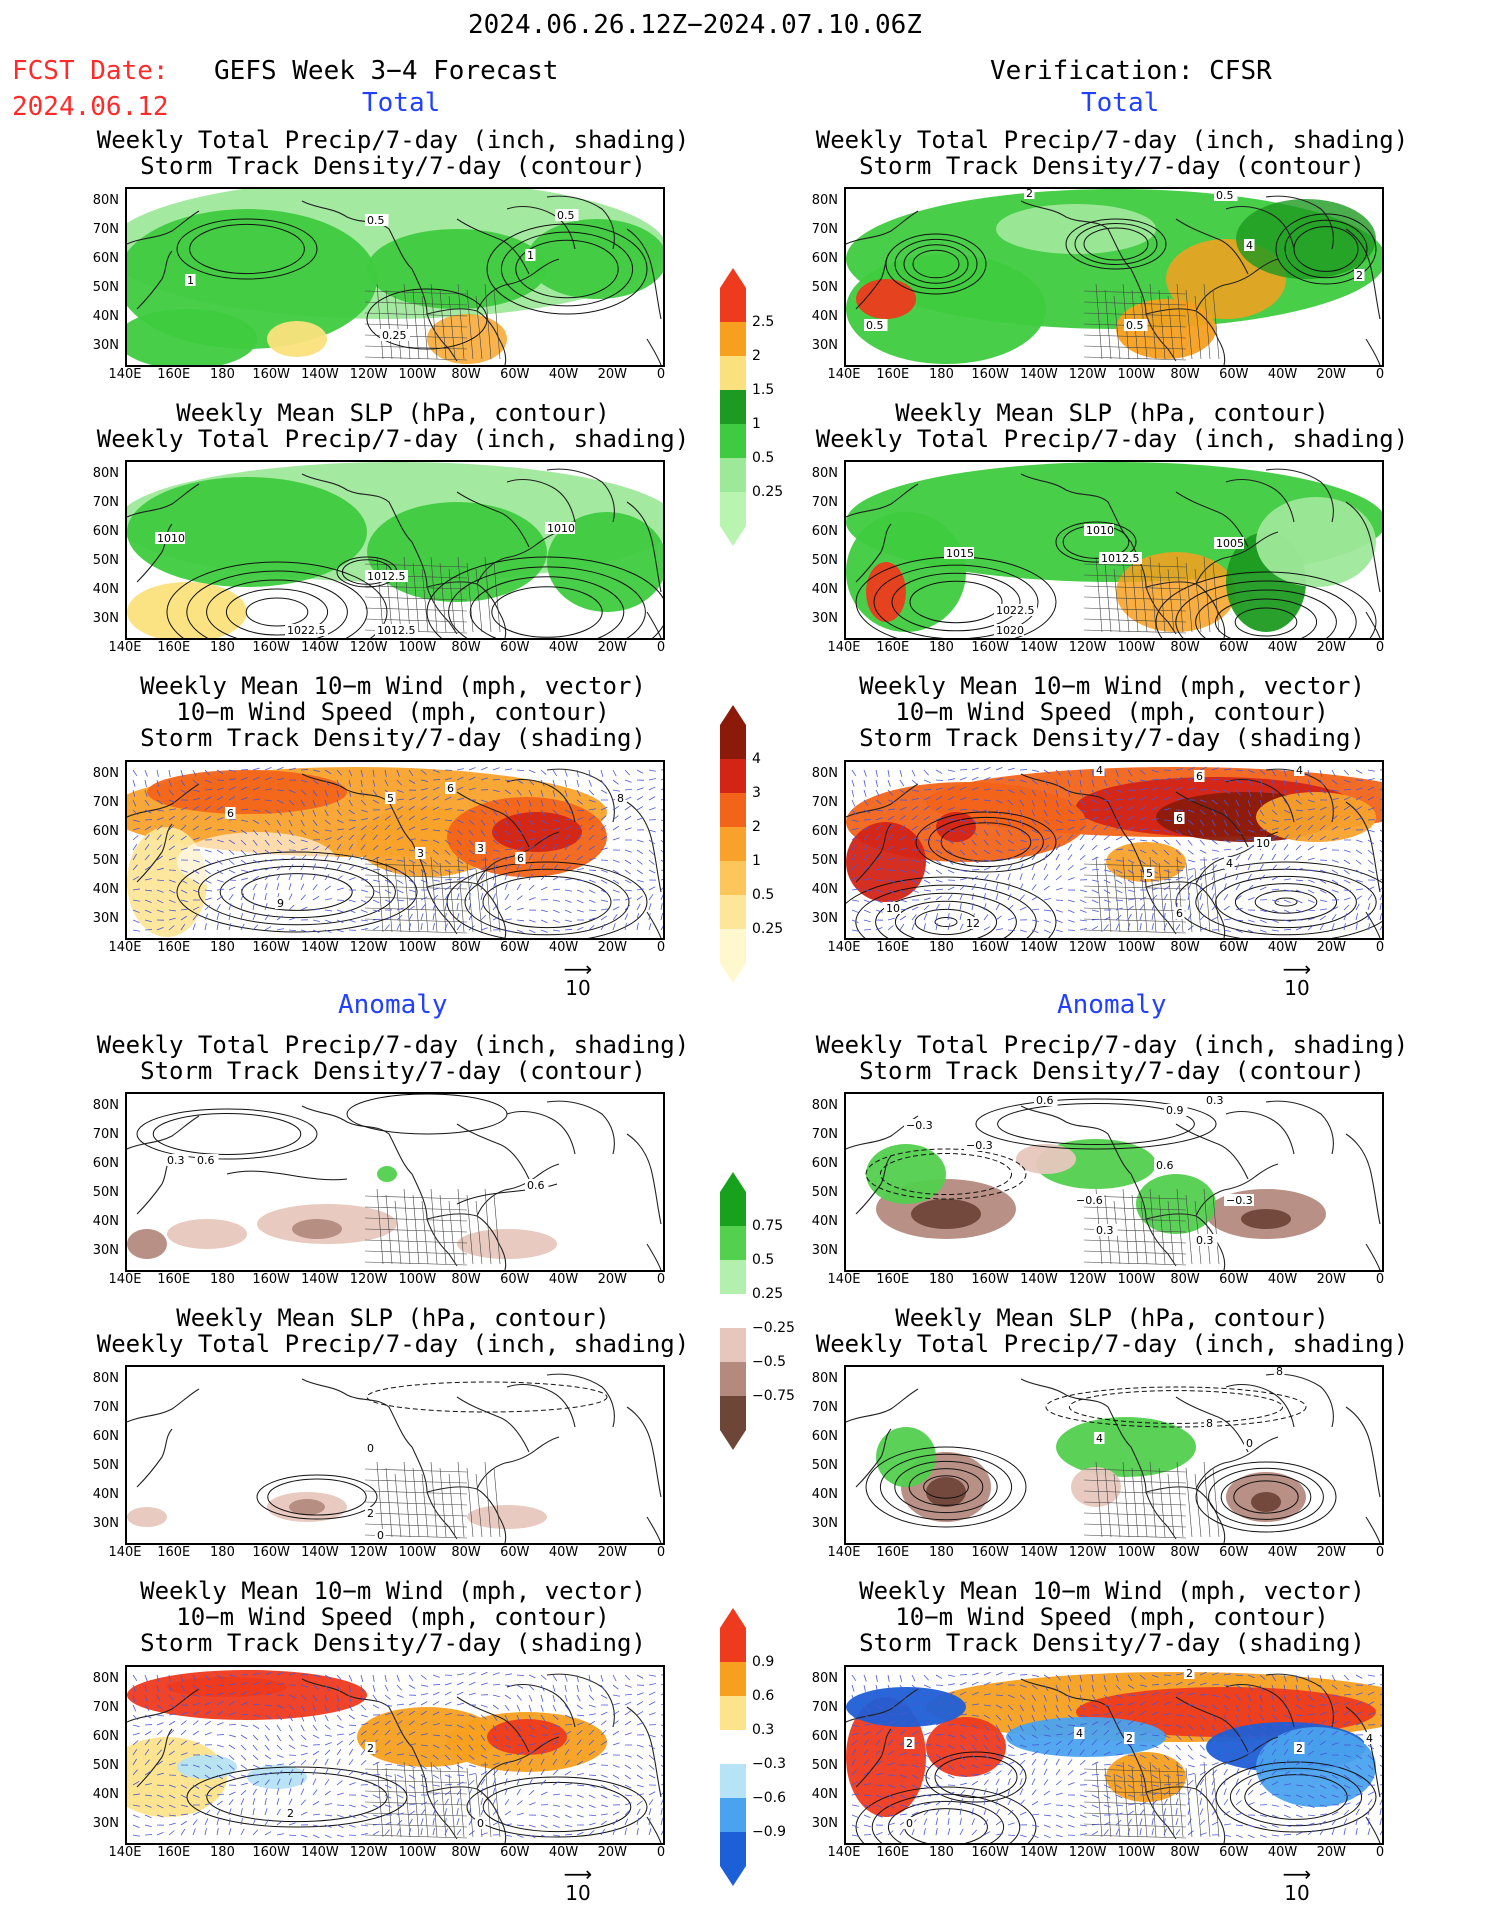 The height and width of the screenshot is (1925, 1487). What do you see at coordinates (417, 374) in the screenshot?
I see `lon-tick-label: 100W` at bounding box center [417, 374].